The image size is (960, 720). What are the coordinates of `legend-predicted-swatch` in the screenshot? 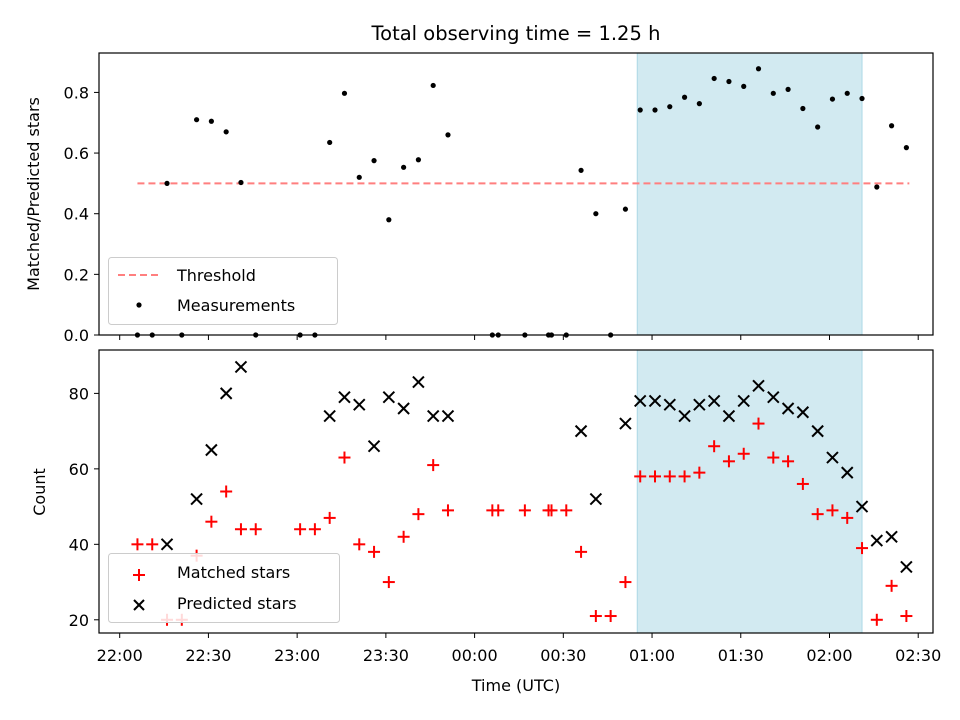 It's located at (139, 605).